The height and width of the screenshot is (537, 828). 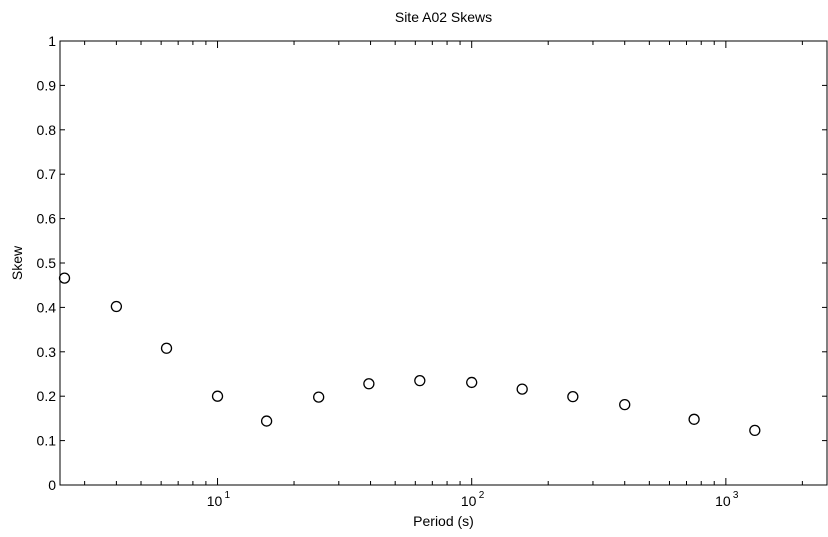 What do you see at coordinates (228, 495) in the screenshot?
I see `x-tick-exponent: 1` at bounding box center [228, 495].